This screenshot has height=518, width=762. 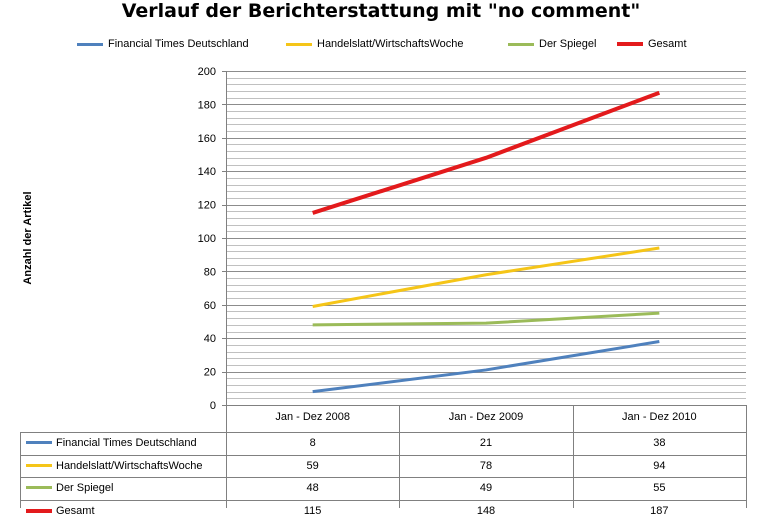 I want to click on legend-label: Gesamt, so click(x=667, y=44).